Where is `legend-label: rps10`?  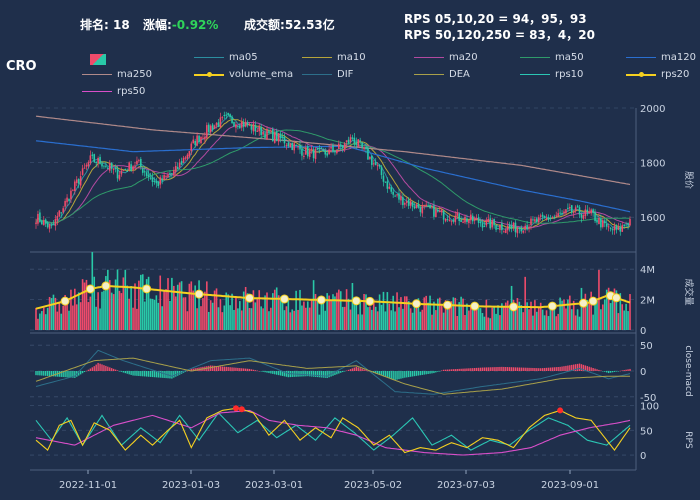 legend-label: rps10 is located at coordinates (569, 74).